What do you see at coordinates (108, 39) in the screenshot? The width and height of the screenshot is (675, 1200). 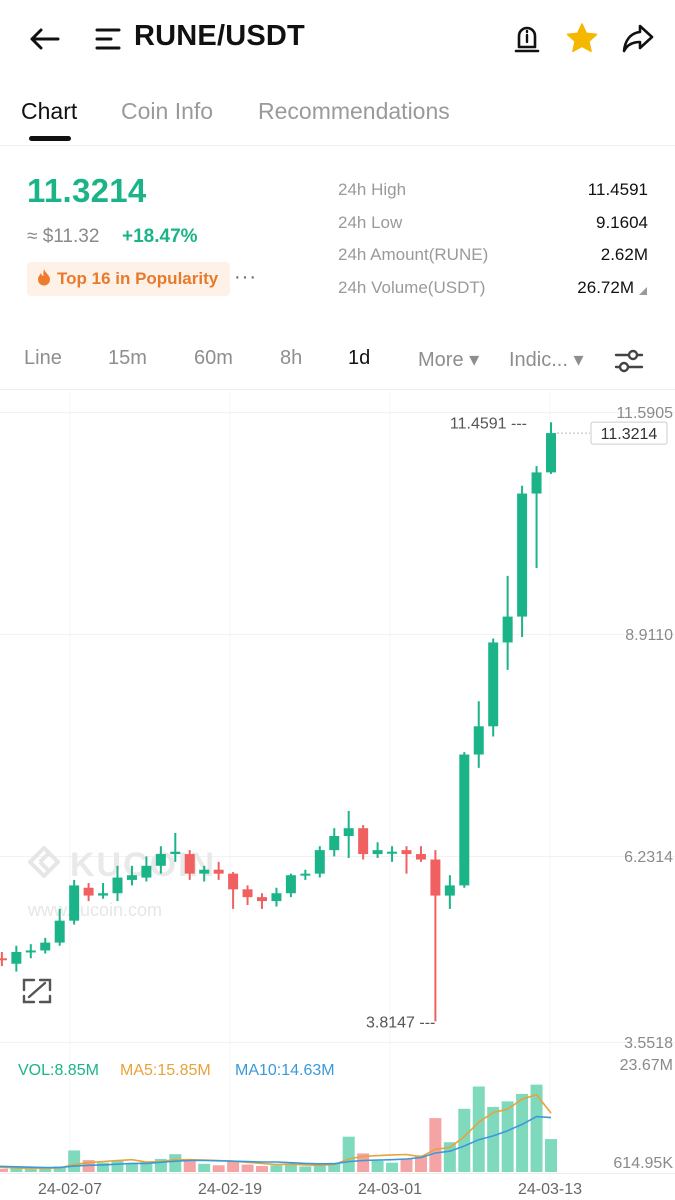 I see `menu-lines-icon` at bounding box center [108, 39].